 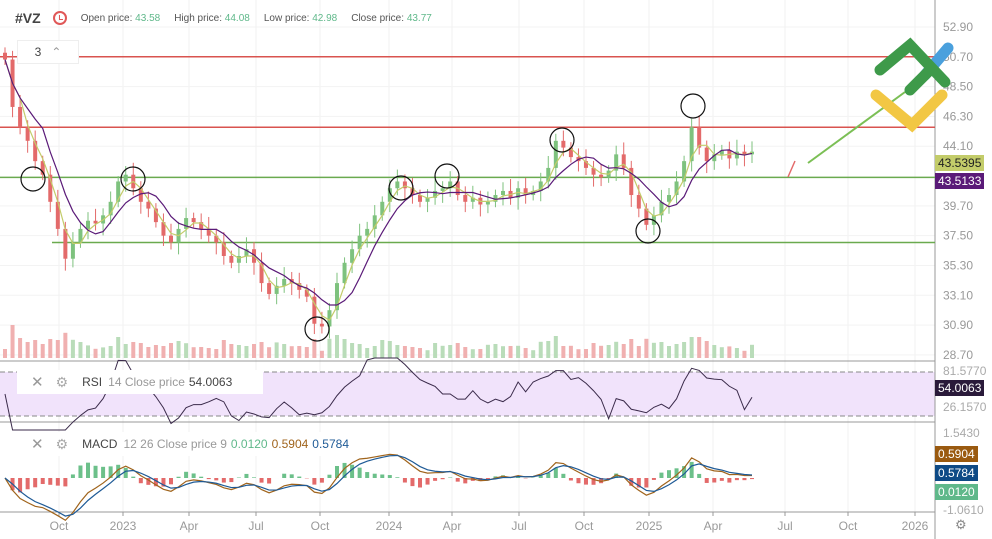 What do you see at coordinates (452, 526) in the screenshot?
I see `time-axis-label: Apr` at bounding box center [452, 526].